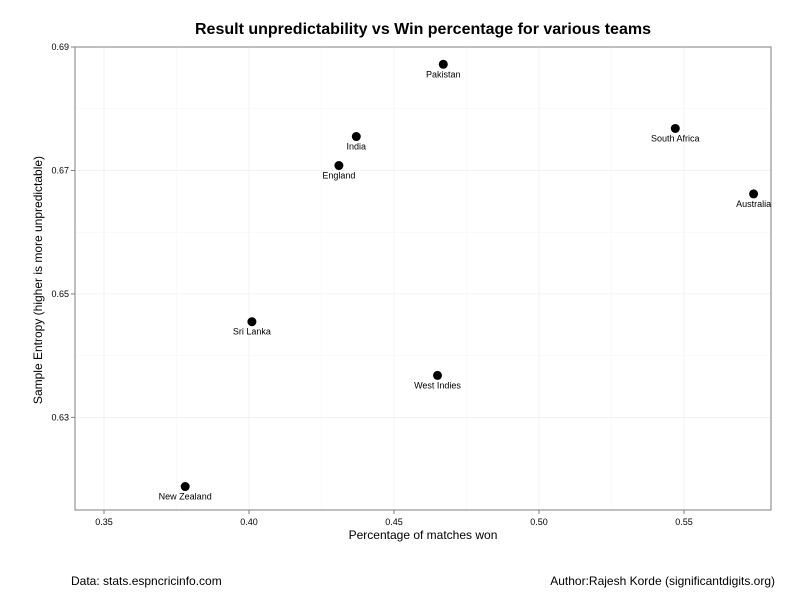 This screenshot has height=600, width=800. I want to click on x-axis-ticks: 0.35 0.40 0.45 0.50 0.55, so click(394, 518).